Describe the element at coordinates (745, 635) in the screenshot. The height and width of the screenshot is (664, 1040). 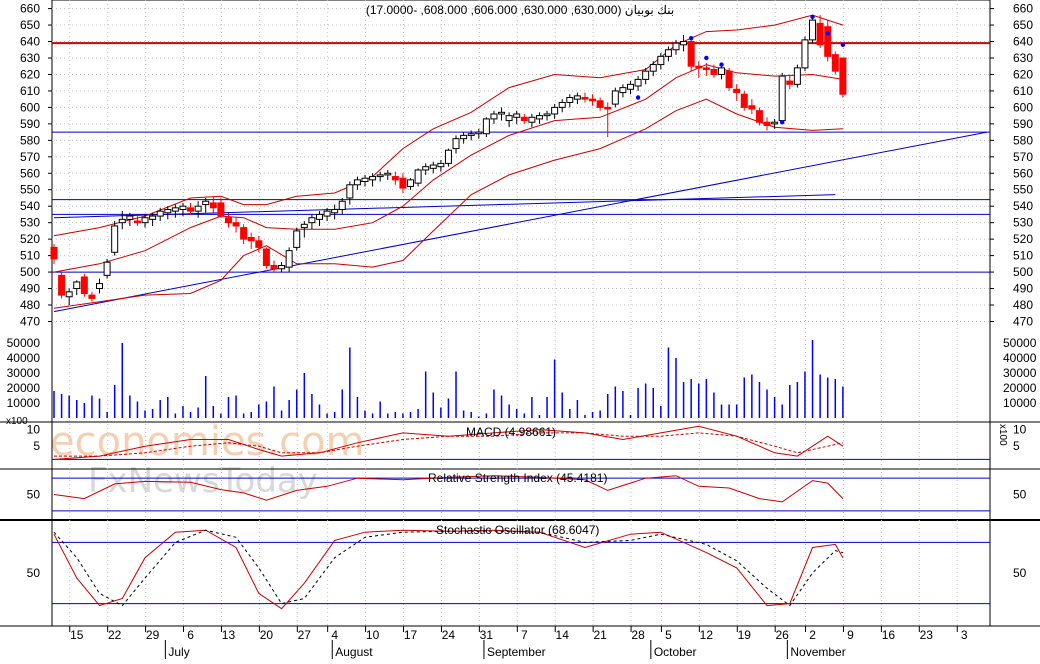
I see `x-day-label: 19` at that location.